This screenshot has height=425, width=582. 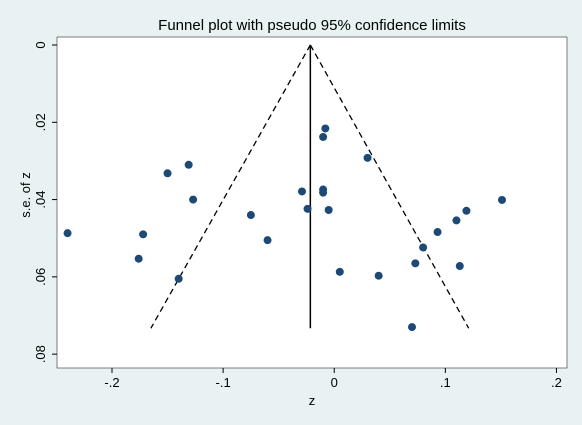 What do you see at coordinates (334, 382) in the screenshot?
I see `x-tick-label: 0` at bounding box center [334, 382].